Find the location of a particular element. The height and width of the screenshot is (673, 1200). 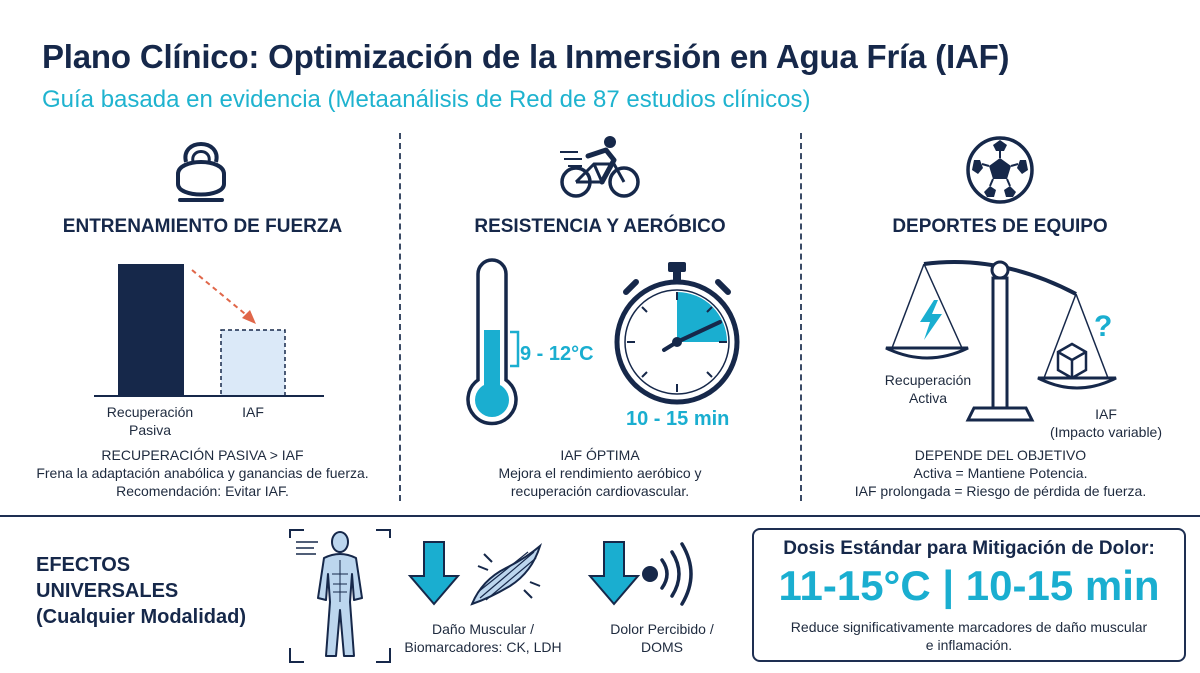

decrease-arrow is located at coordinates (221, 294).